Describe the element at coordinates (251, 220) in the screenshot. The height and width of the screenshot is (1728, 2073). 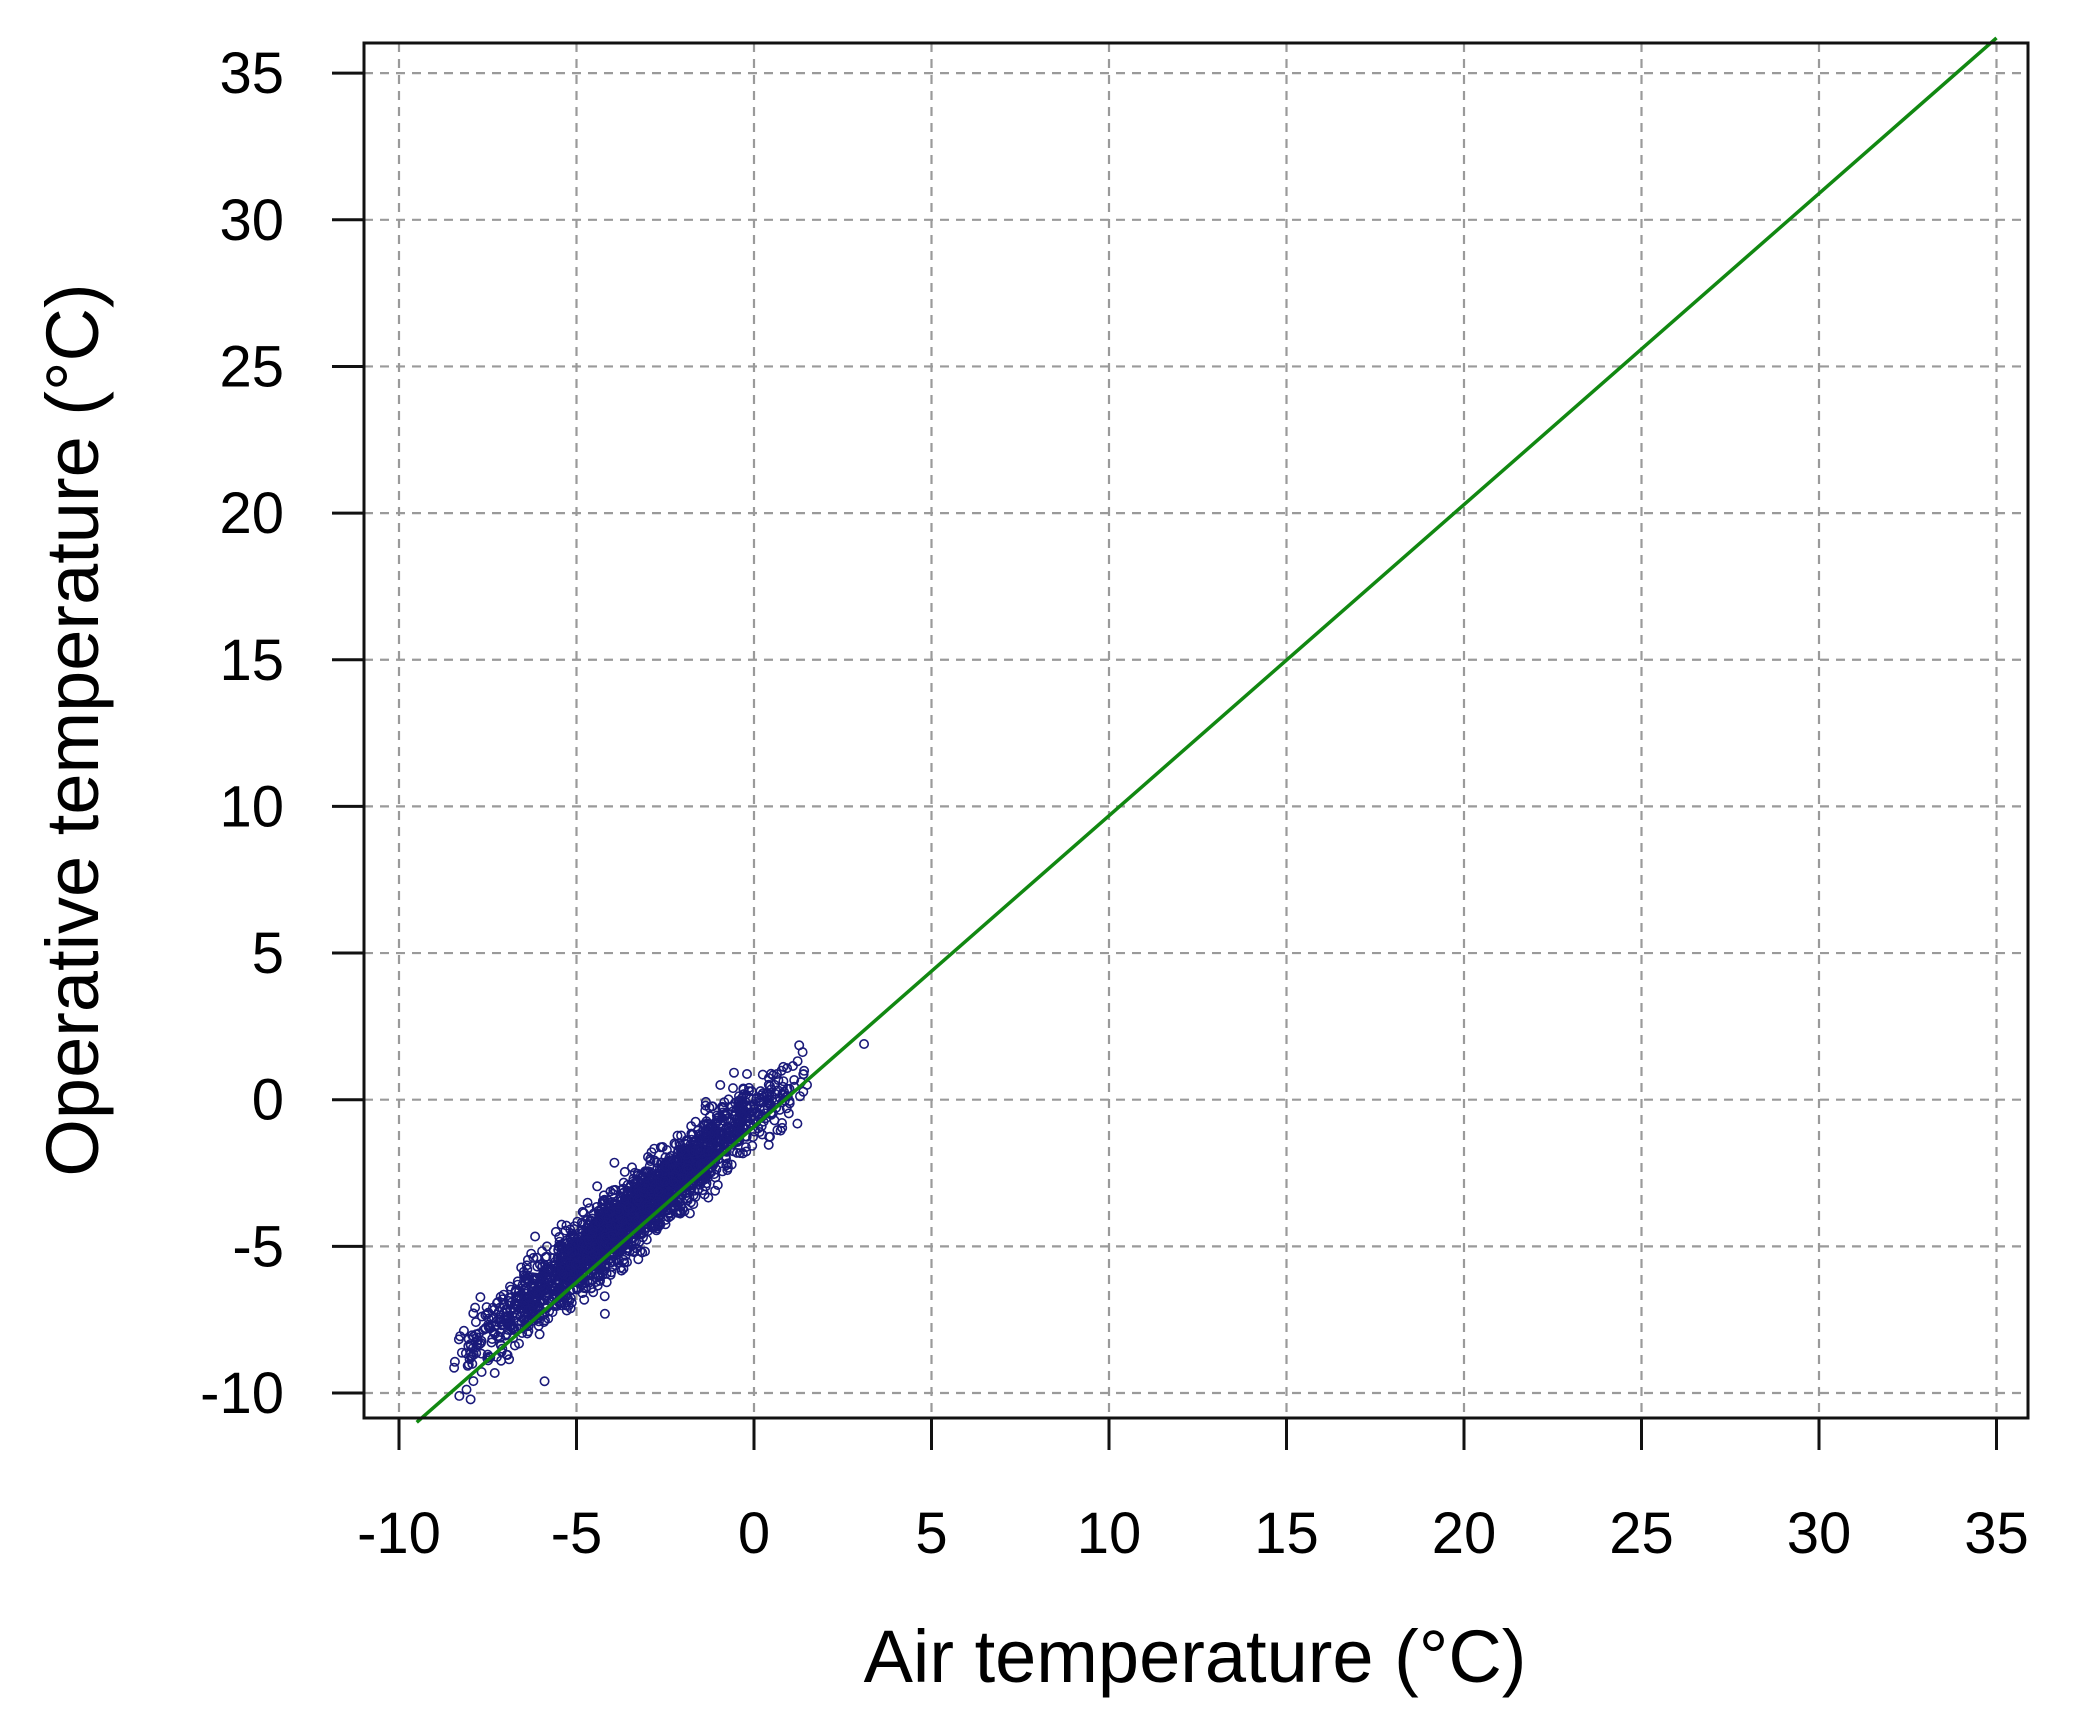
I see `y-tick-label: 30` at that location.